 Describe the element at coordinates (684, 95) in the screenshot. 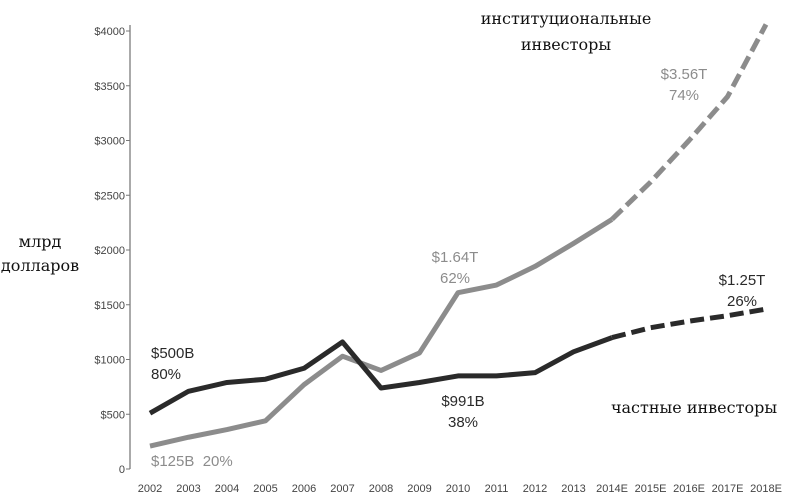

I see `annotation-label: 74%` at that location.